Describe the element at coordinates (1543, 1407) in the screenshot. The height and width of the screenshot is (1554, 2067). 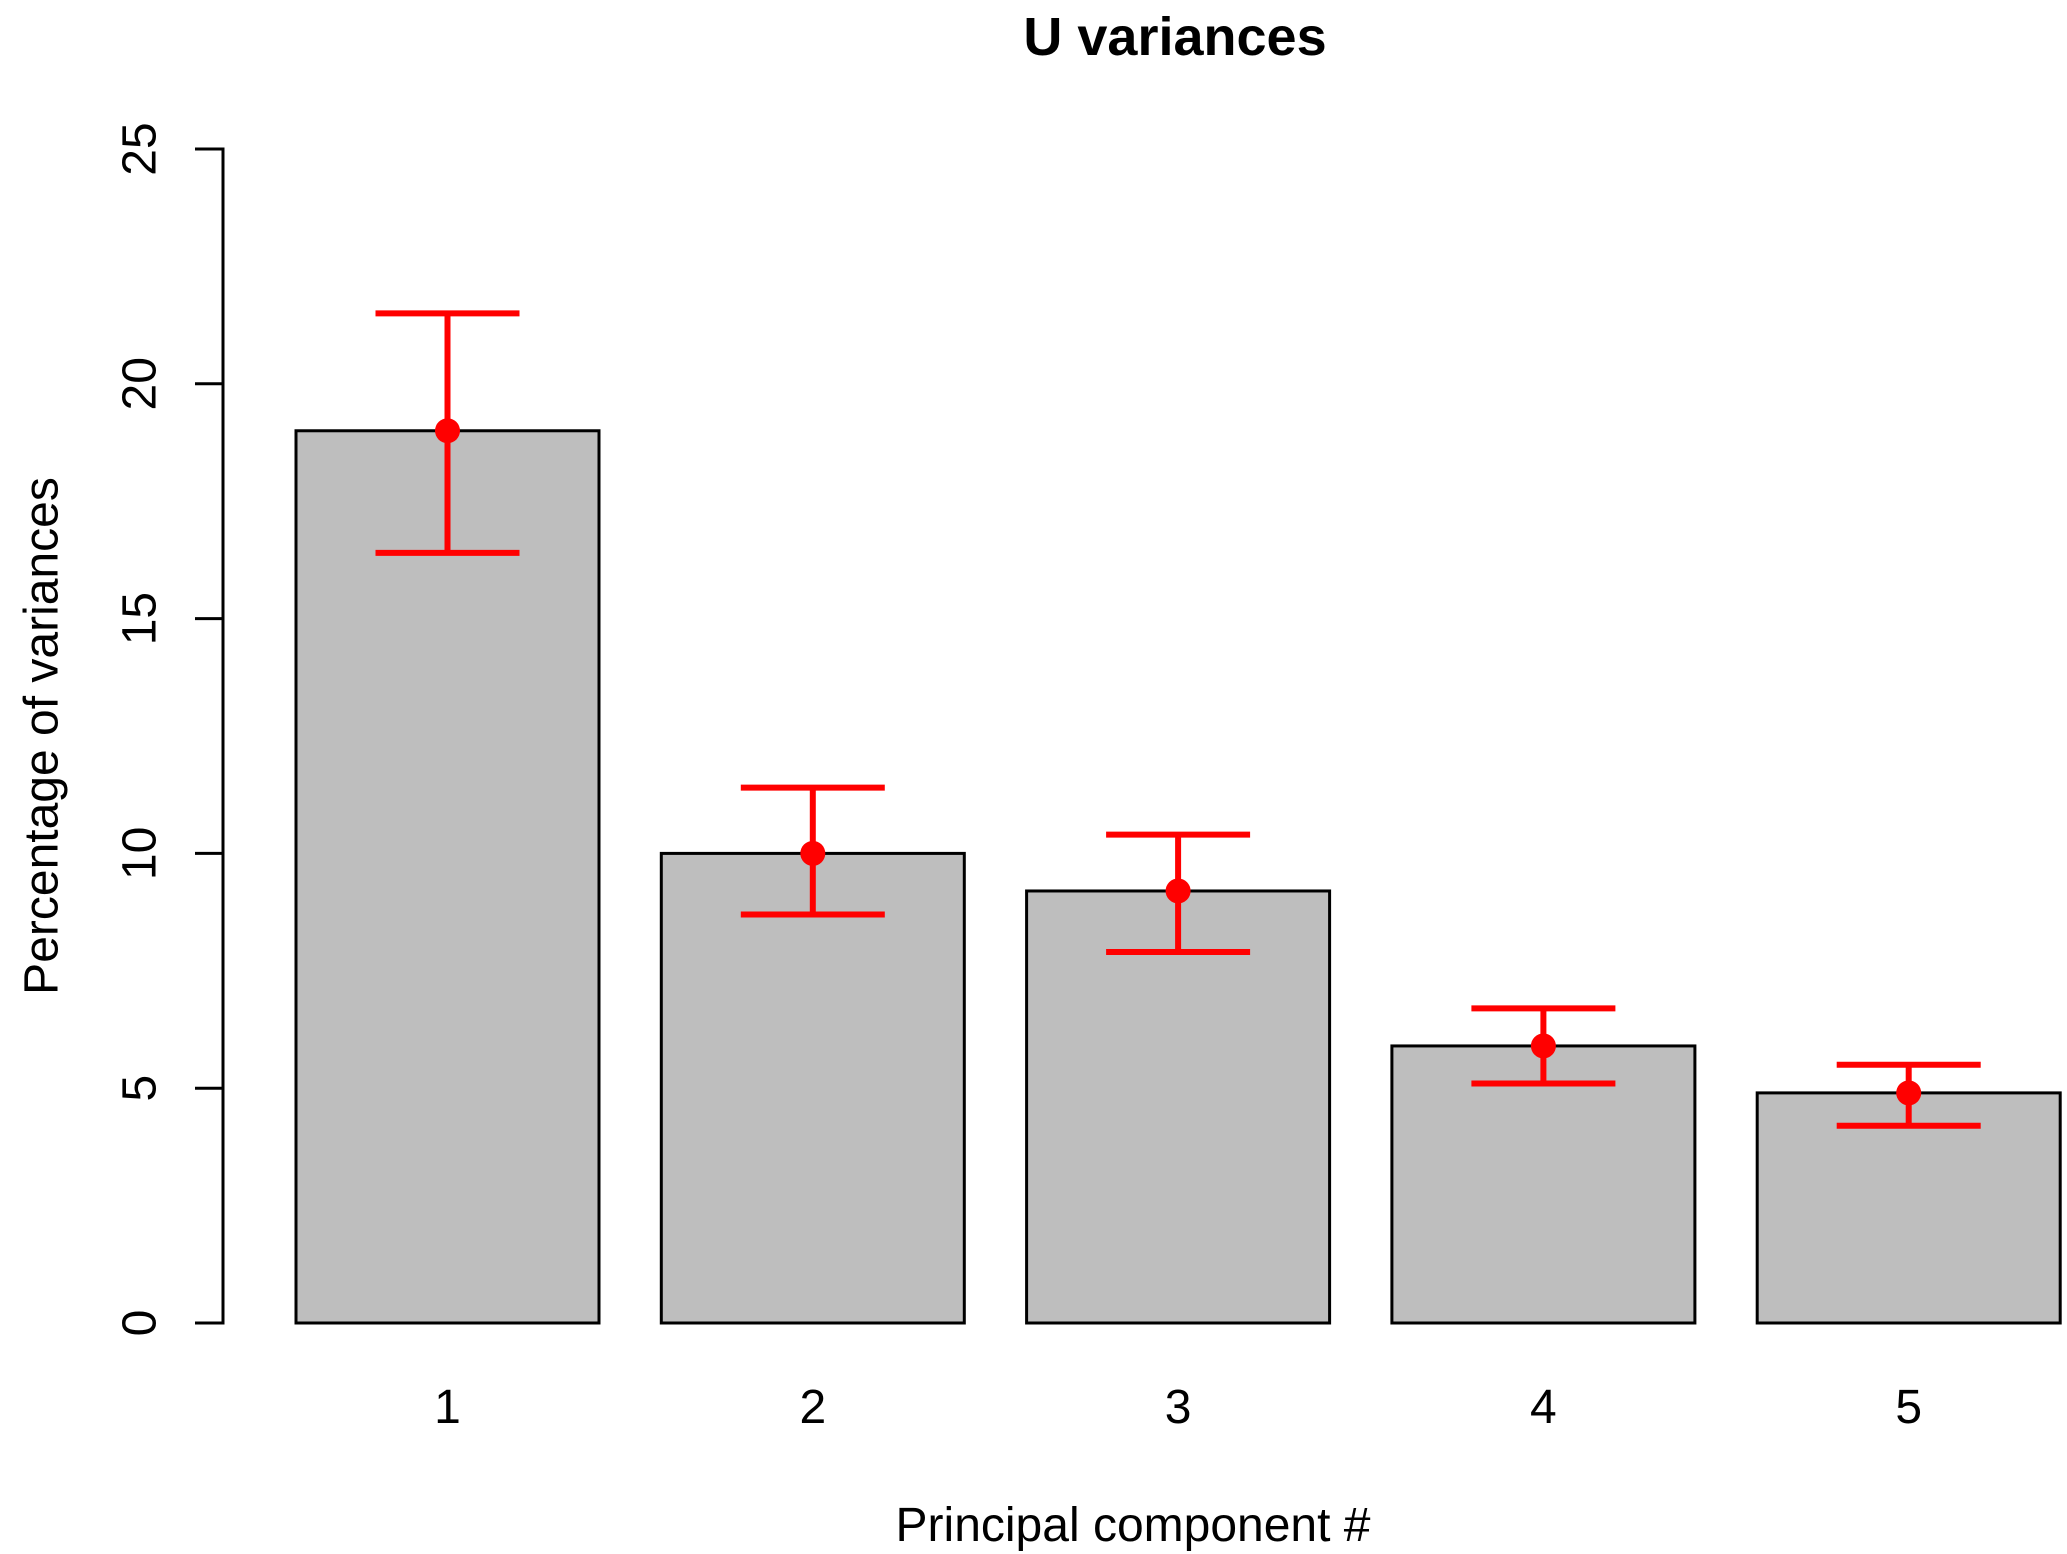
I see `x-category-label: 4` at that location.